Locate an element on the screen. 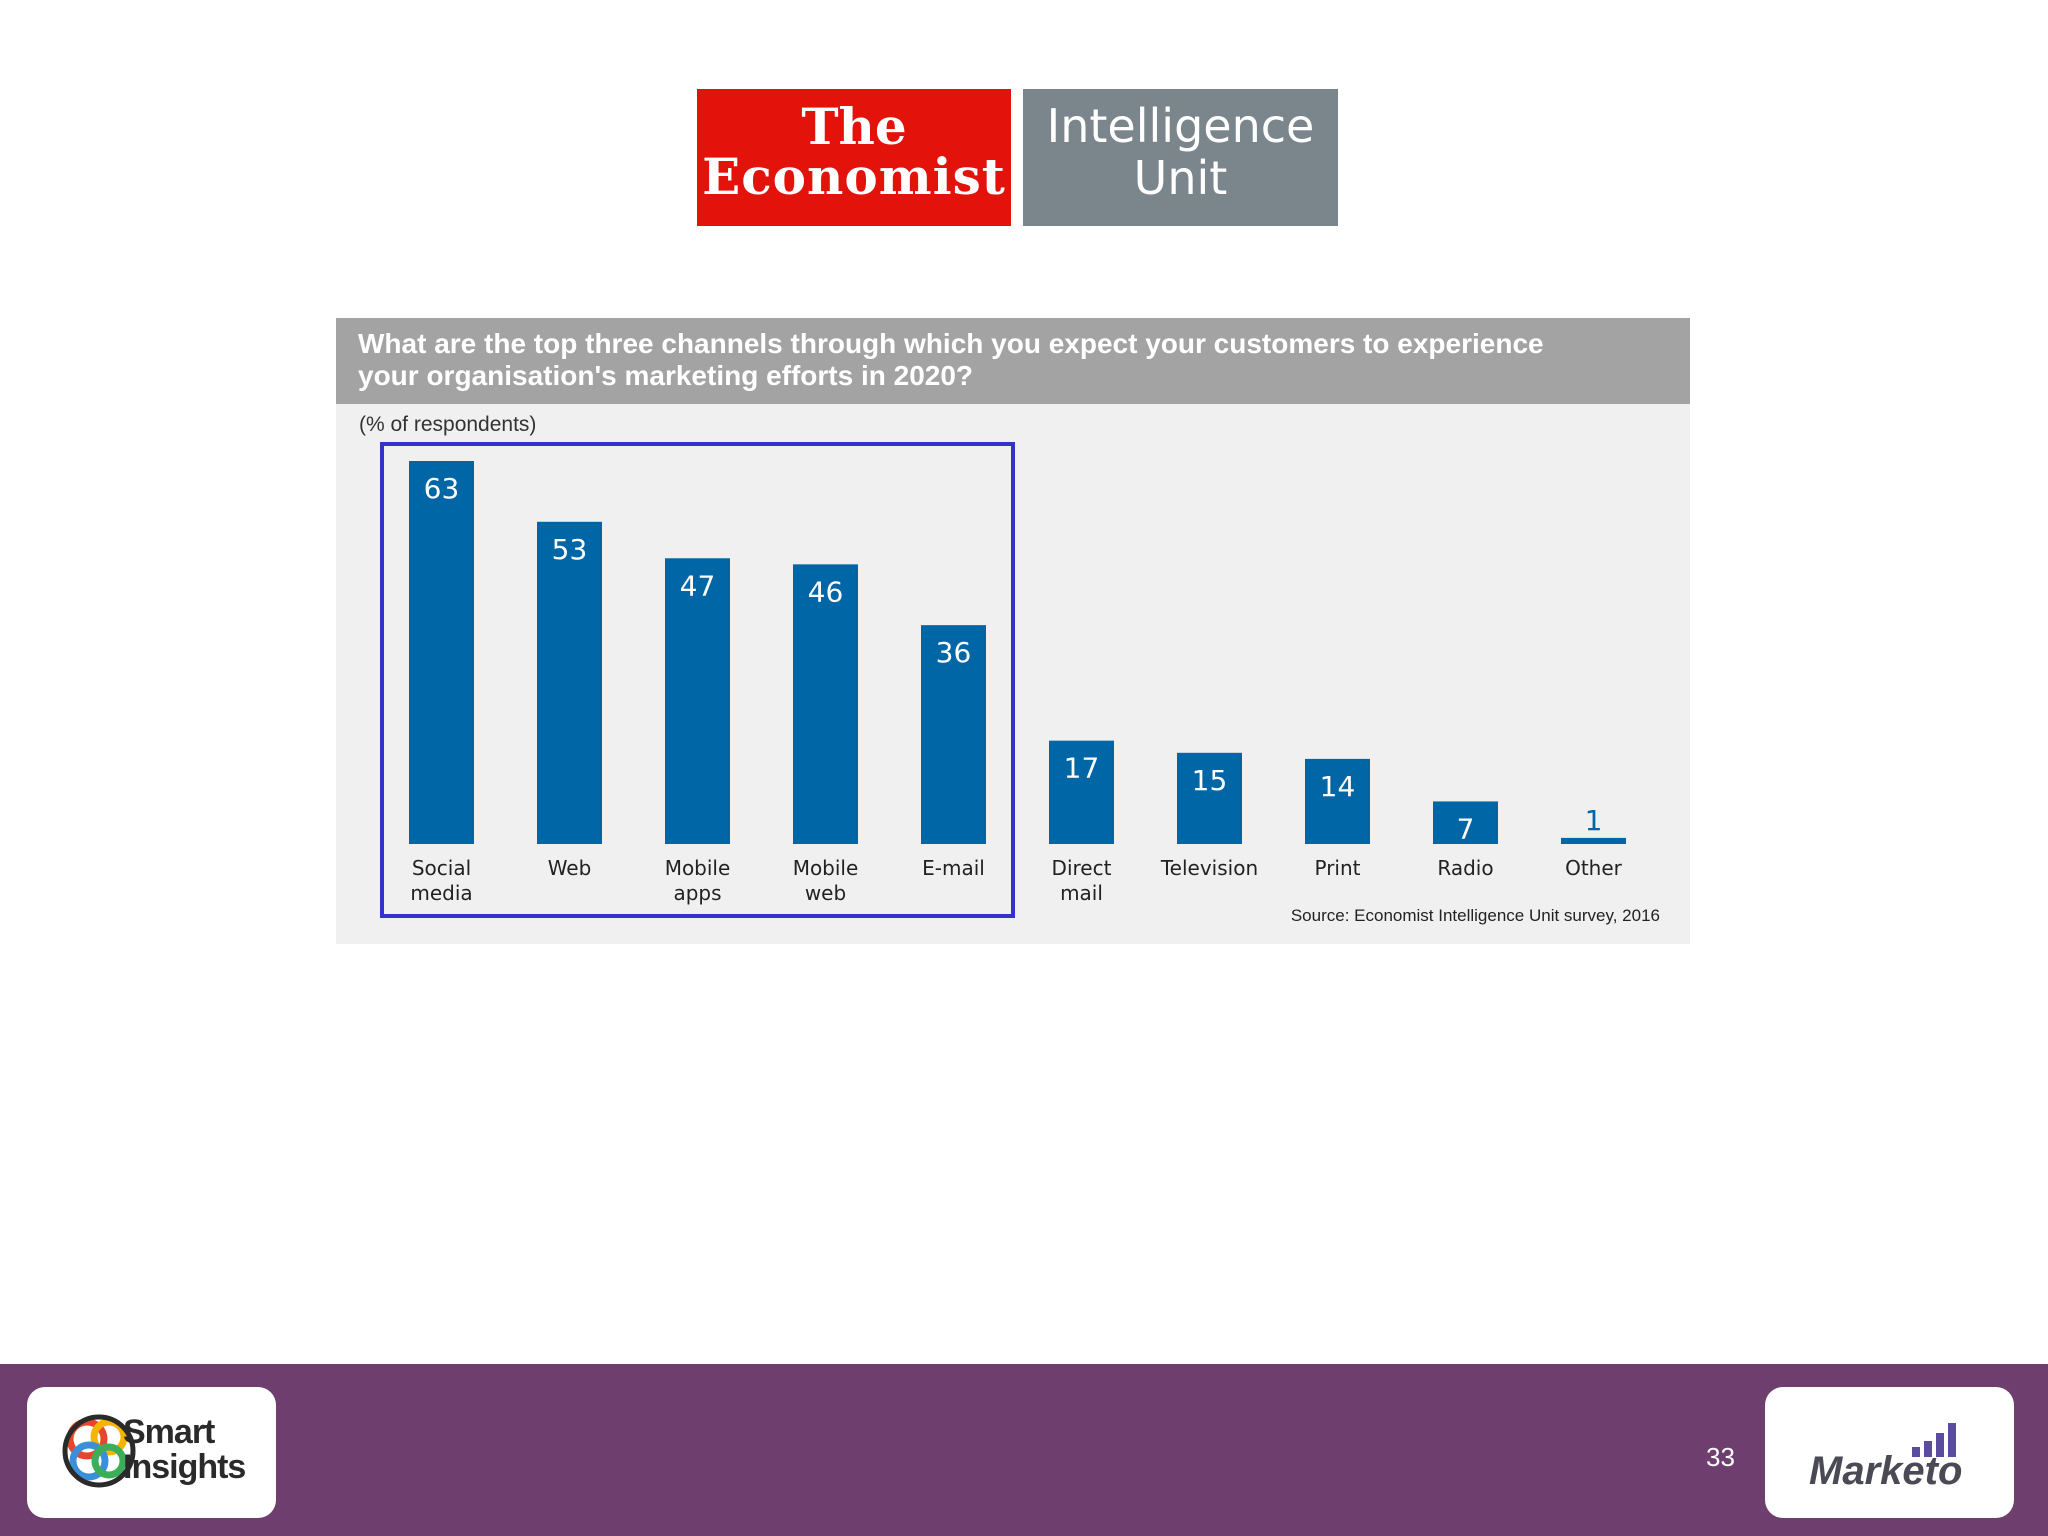 This screenshot has height=1536, width=2048. intelligence-unit-block: Intelligence Unit is located at coordinates (1180, 157).